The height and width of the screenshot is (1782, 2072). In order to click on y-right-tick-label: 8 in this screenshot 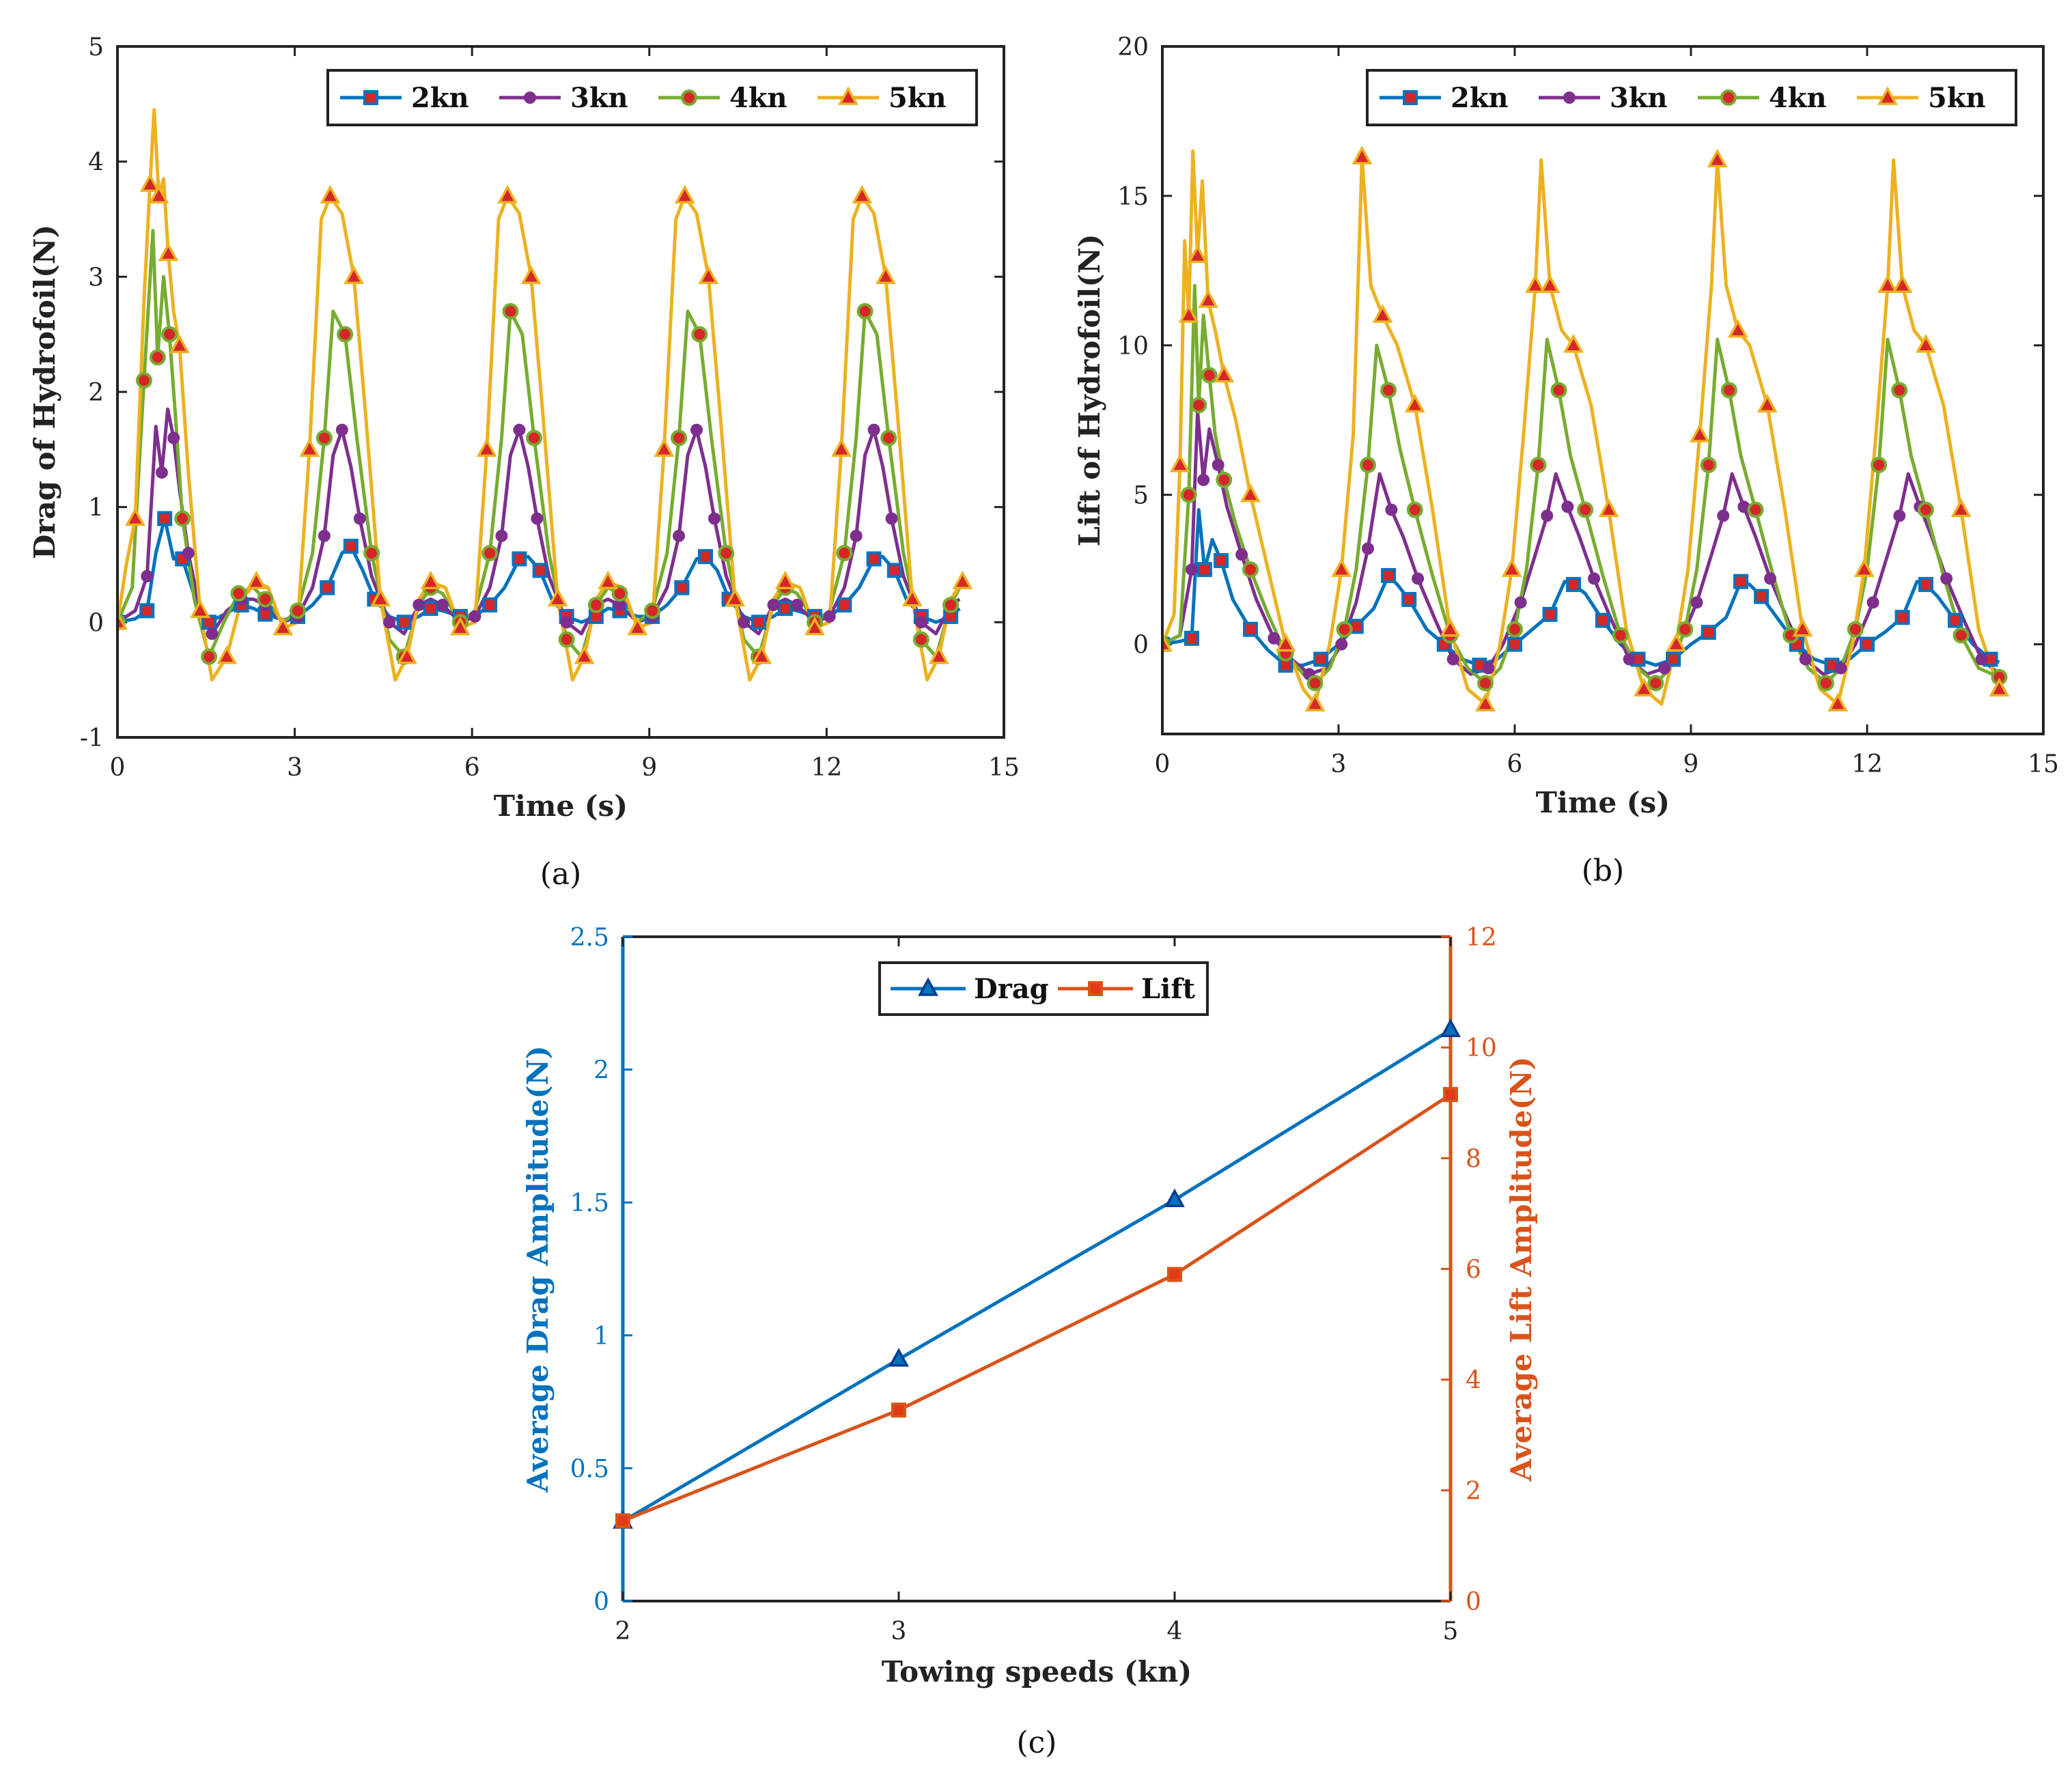, I will do `click(1473, 1159)`.